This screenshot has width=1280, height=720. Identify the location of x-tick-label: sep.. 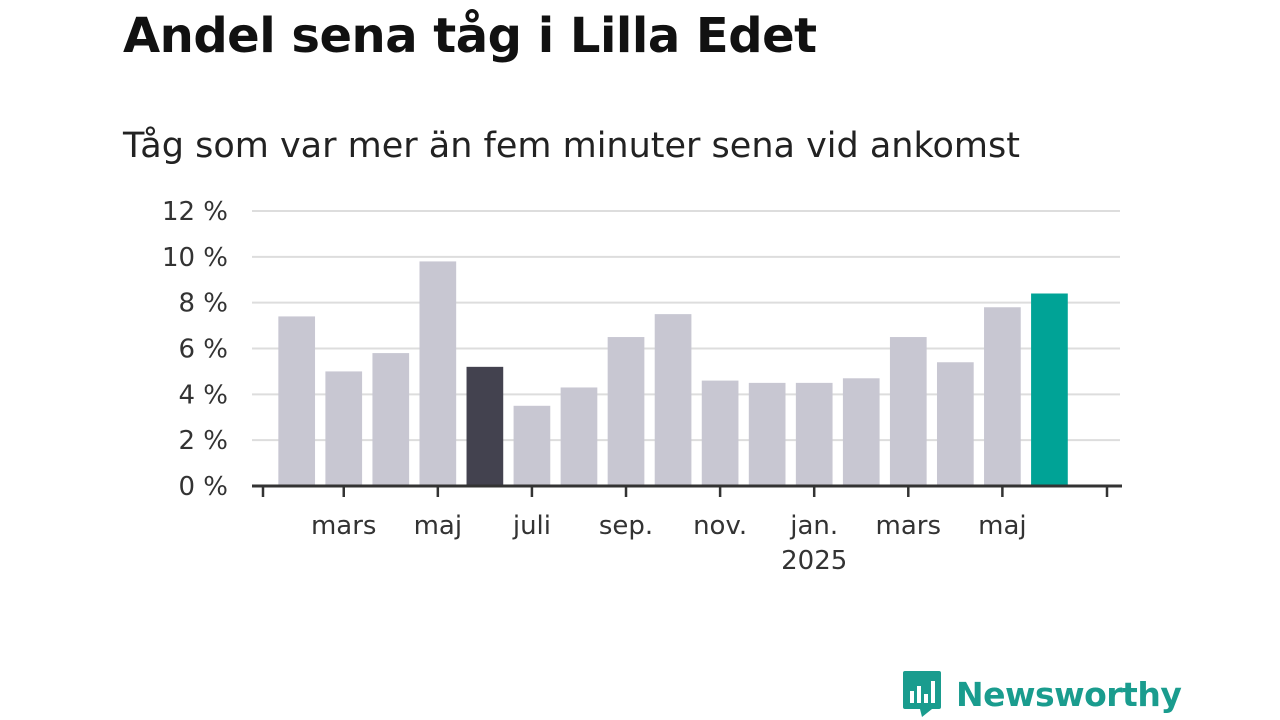
(626, 526).